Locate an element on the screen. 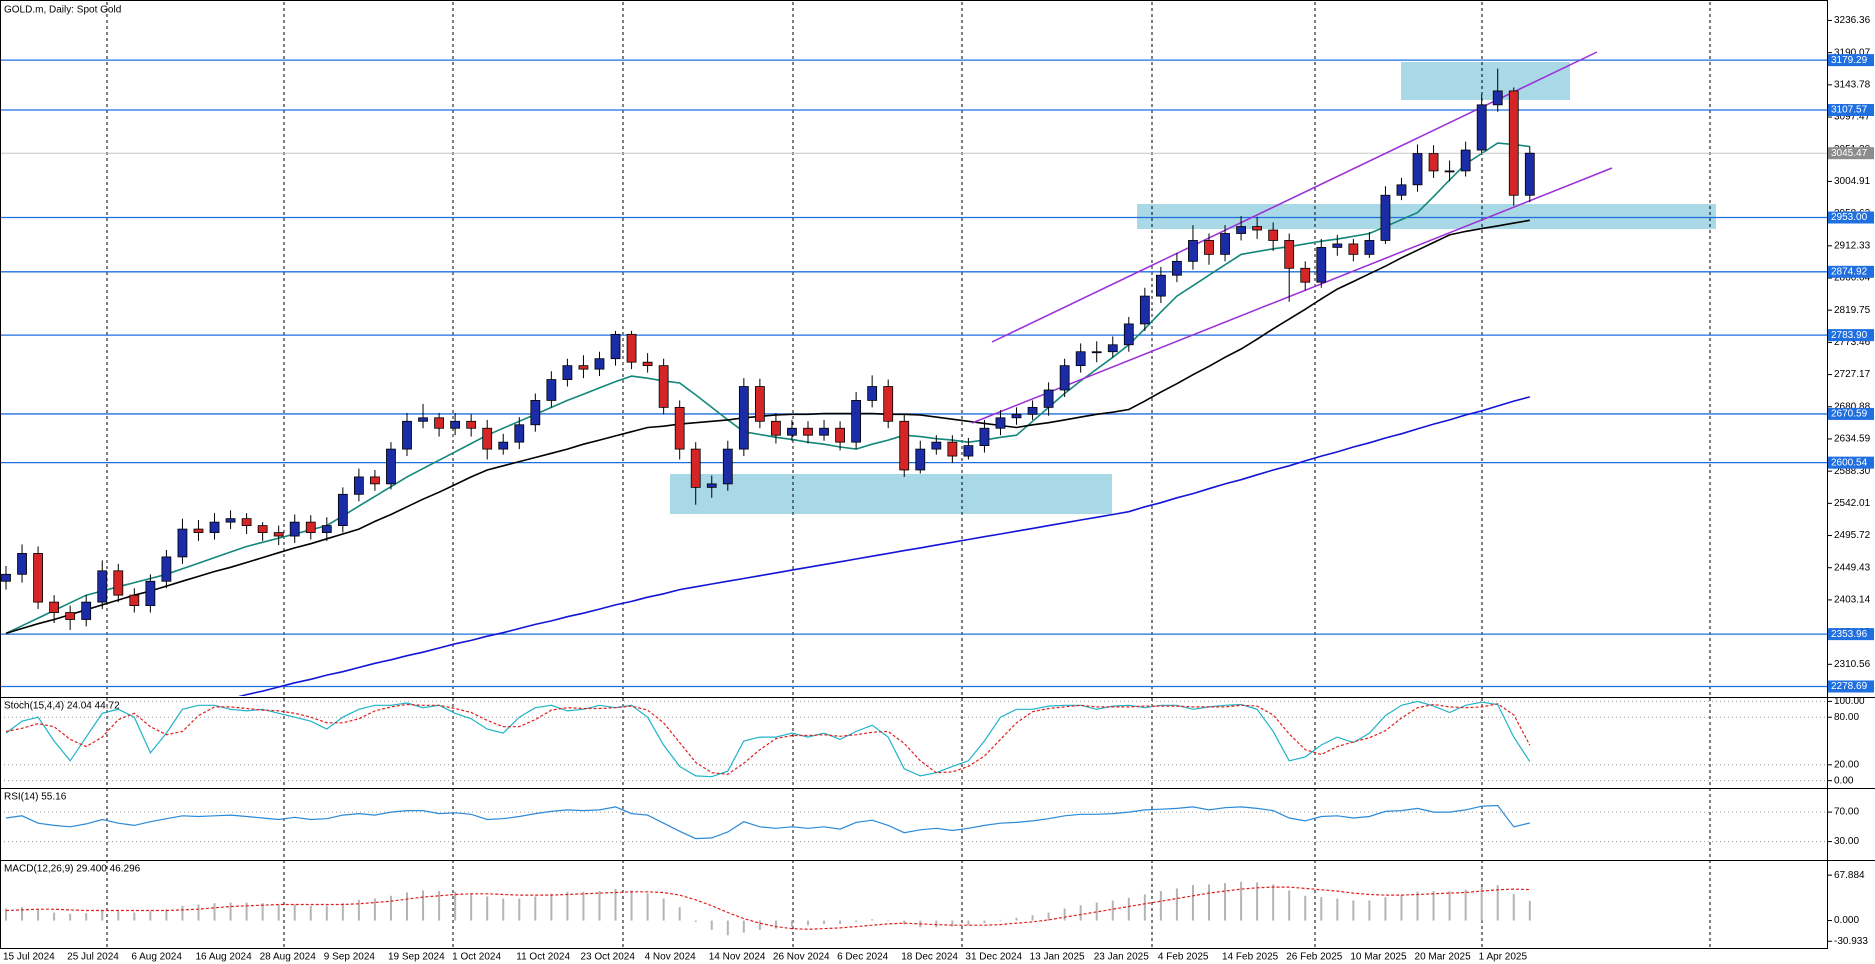 This screenshot has width=1875, height=964. x-tick-label: 31 Dec 2024 is located at coordinates (993, 957).